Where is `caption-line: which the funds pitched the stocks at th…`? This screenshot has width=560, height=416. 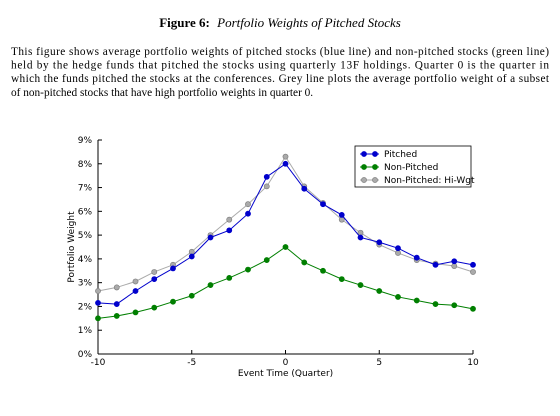
caption-line: which the funds pitched the stocks at th… is located at coordinates (280, 79).